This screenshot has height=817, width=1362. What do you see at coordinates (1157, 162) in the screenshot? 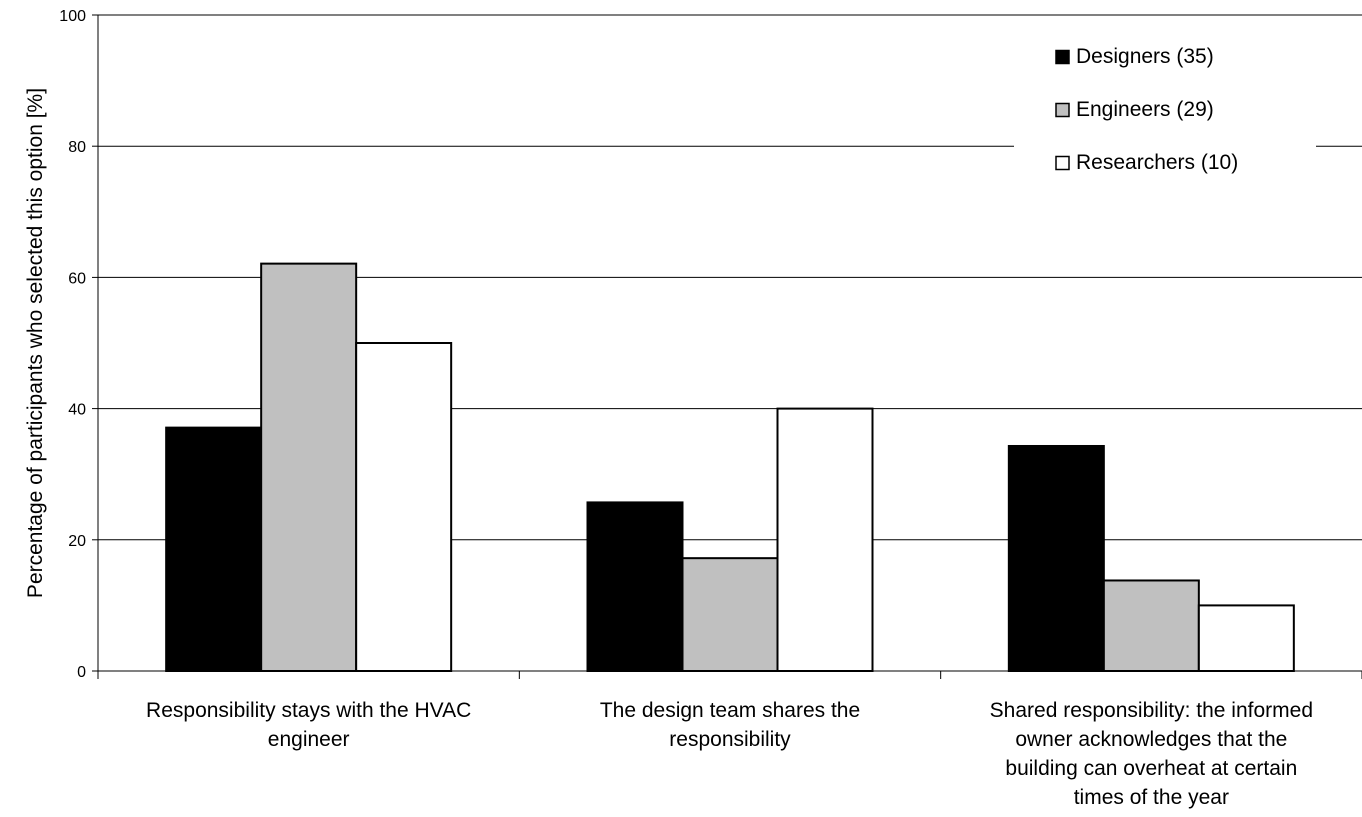
I see `legend-label: Researchers (10)` at bounding box center [1157, 162].